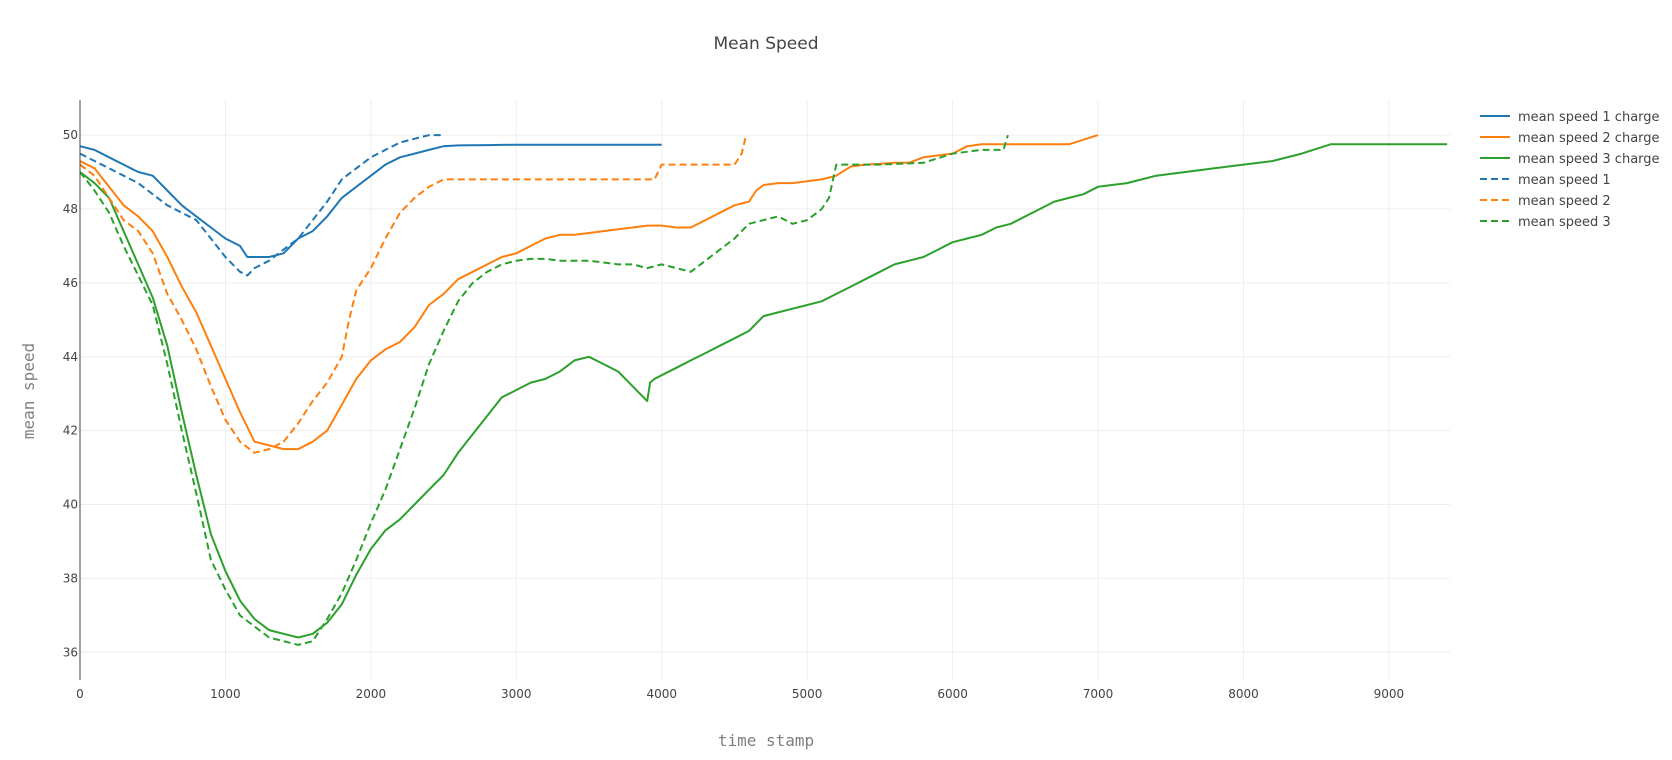 The height and width of the screenshot is (760, 1672). Describe the element at coordinates (661, 694) in the screenshot. I see `x-tick-label: 4000` at that location.